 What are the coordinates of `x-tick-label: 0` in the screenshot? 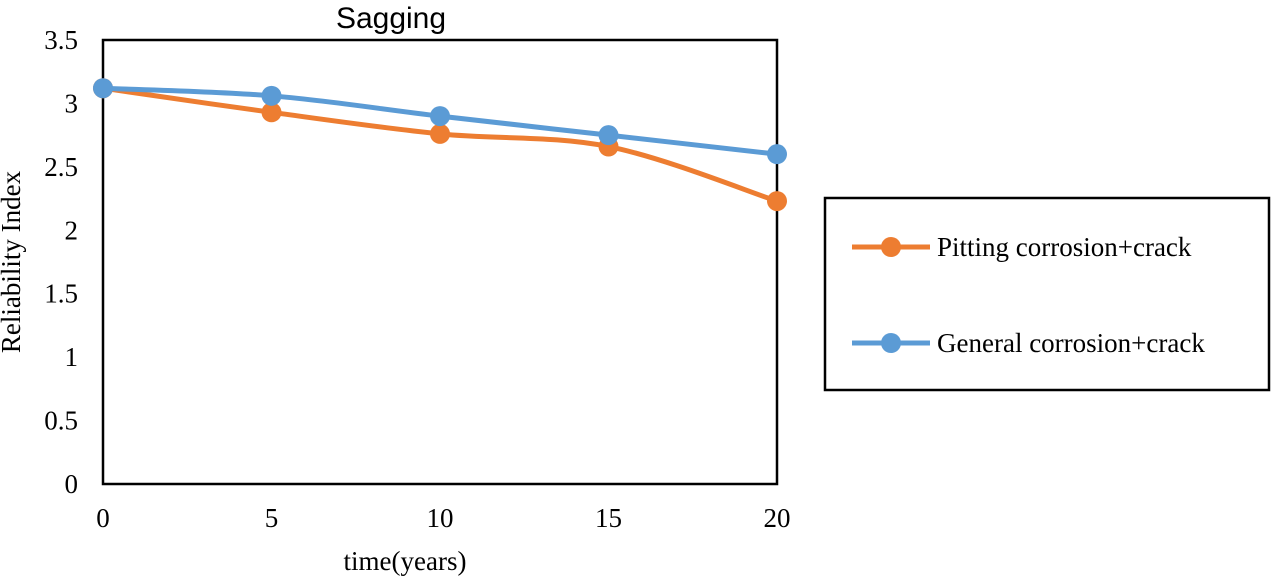 It's located at (103, 518).